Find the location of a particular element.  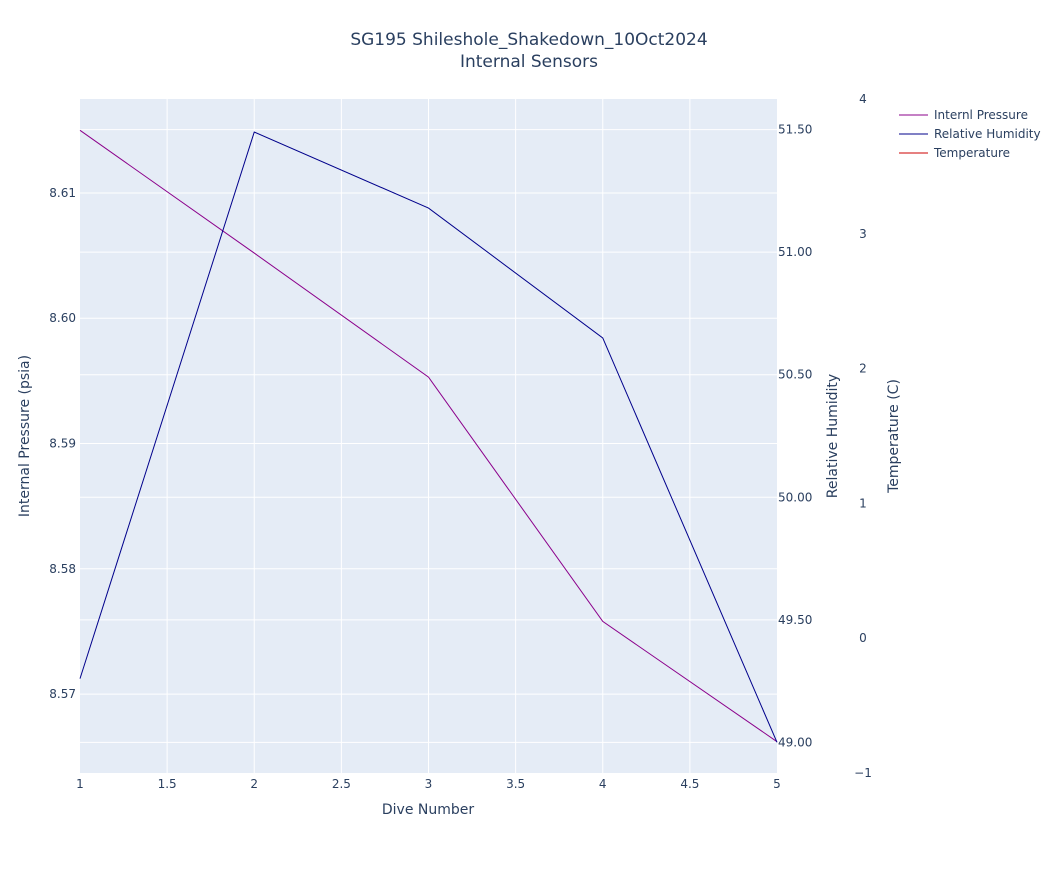

chart-title-line1: SG195 Shileshole_Shakedown_10Oct2024 is located at coordinates (528, 40).